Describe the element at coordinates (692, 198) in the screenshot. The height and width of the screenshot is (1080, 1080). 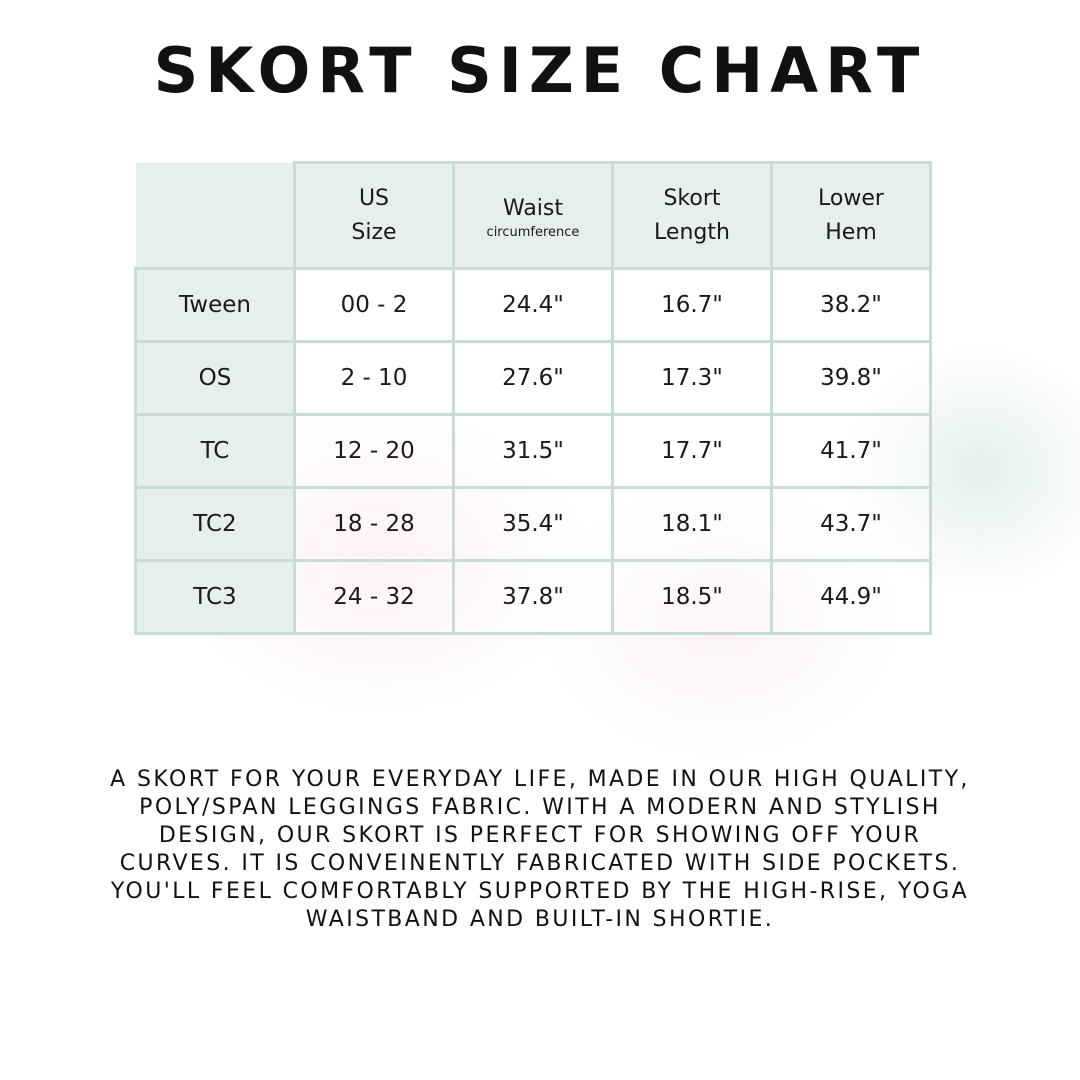
I see `header-line: Skort` at that location.